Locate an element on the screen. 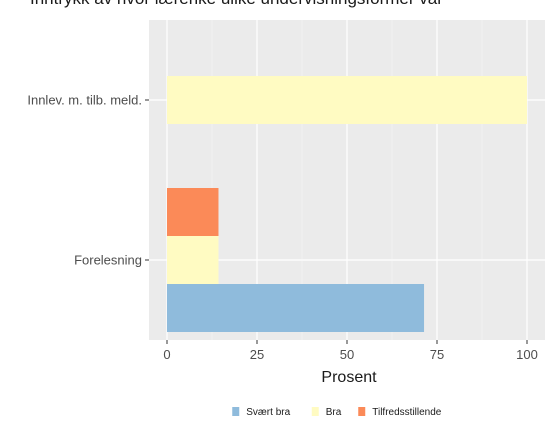 This screenshot has height=426, width=548. x-tick-label: 25 is located at coordinates (257, 354).